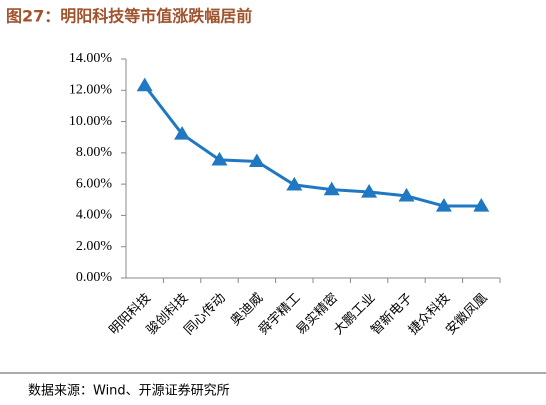 Image resolution: width=546 pixels, height=405 pixels. I want to click on y-tick-label: 4.00%, so click(94, 215).